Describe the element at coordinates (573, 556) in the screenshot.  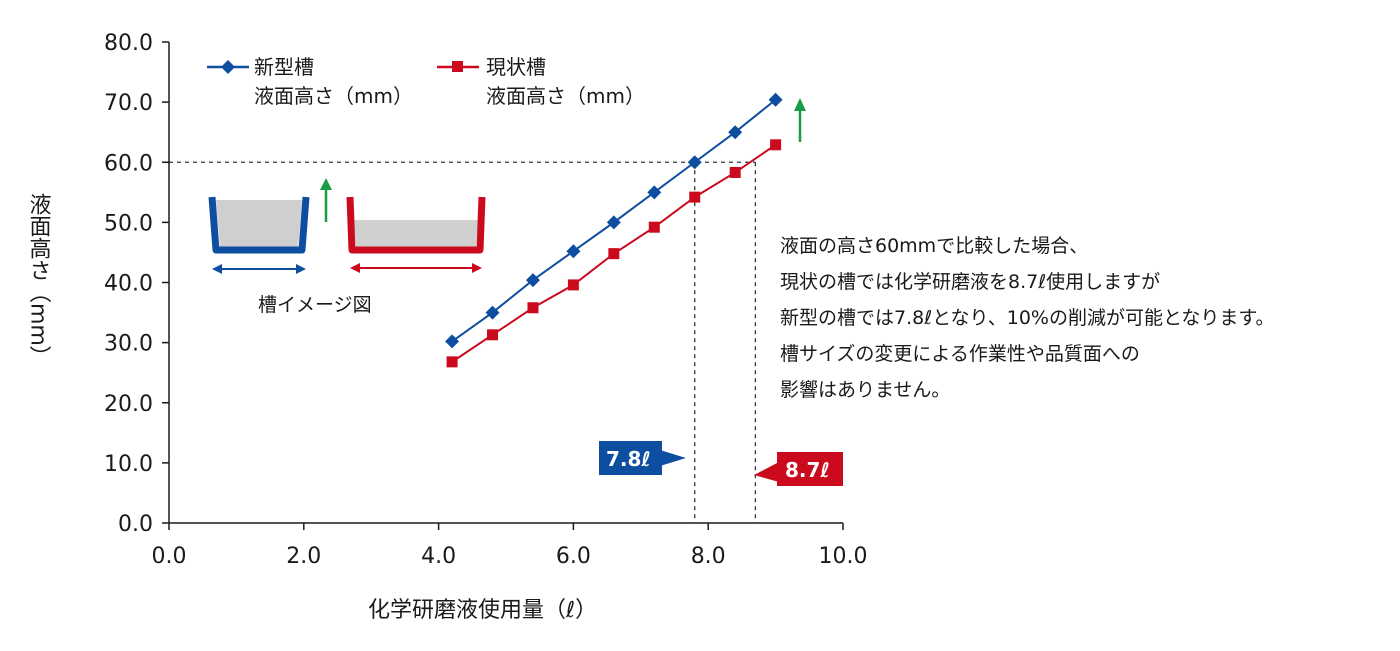
I see `x-tick-label: 6.0` at that location.